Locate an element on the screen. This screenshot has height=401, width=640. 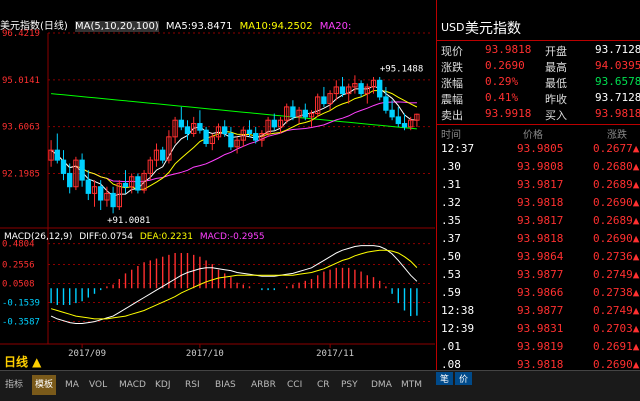
trade-time: .59 is located at coordinates (451, 292).